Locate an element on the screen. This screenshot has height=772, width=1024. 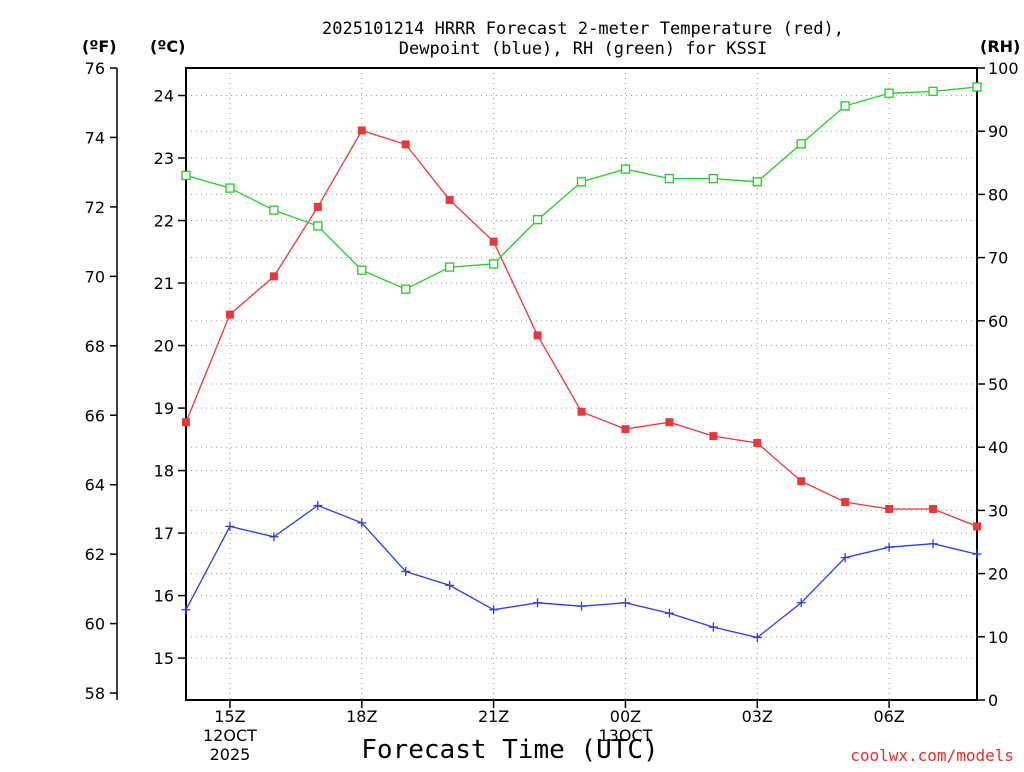
x-tick-label: 06Z is located at coordinates (888, 716).